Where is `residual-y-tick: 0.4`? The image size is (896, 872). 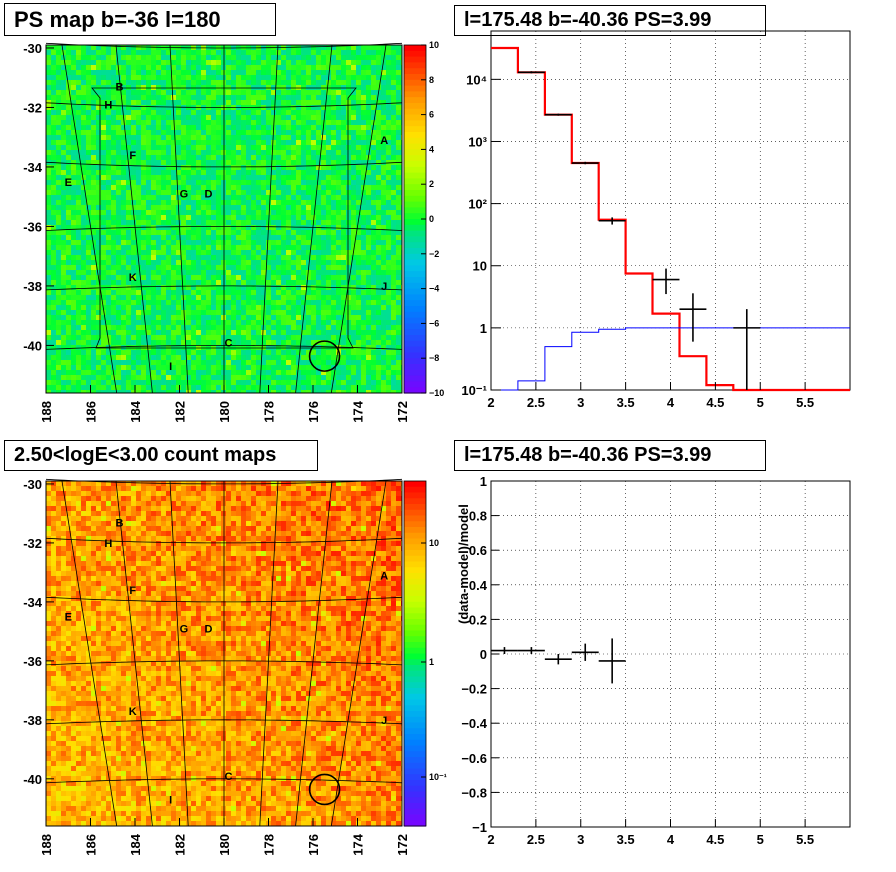 residual-y-tick: 0.4 is located at coordinates (478, 585).